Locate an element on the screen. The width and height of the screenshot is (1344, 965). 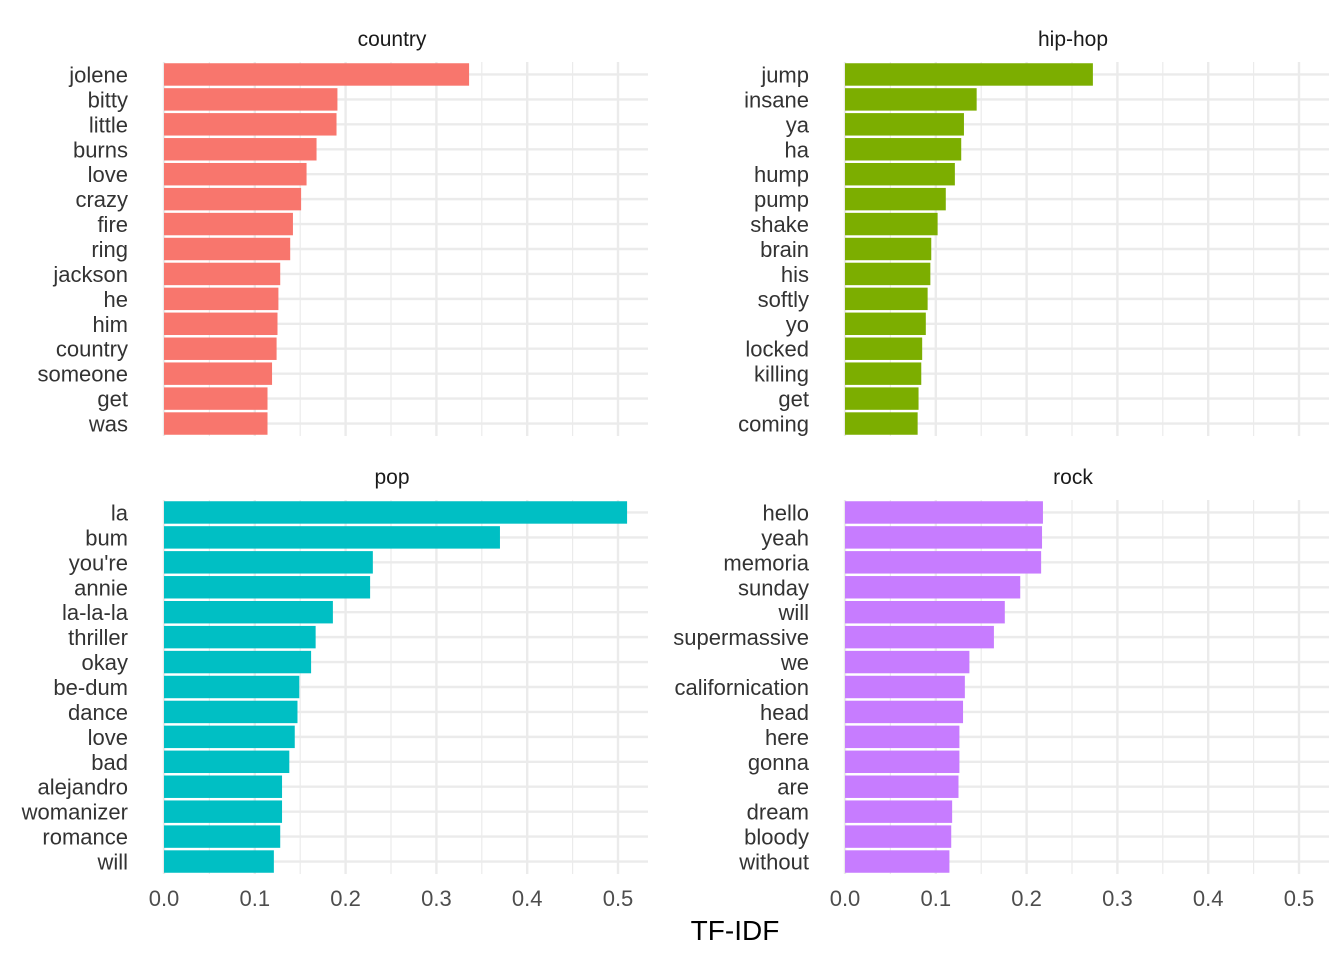
category-label: brain is located at coordinates (784, 249).